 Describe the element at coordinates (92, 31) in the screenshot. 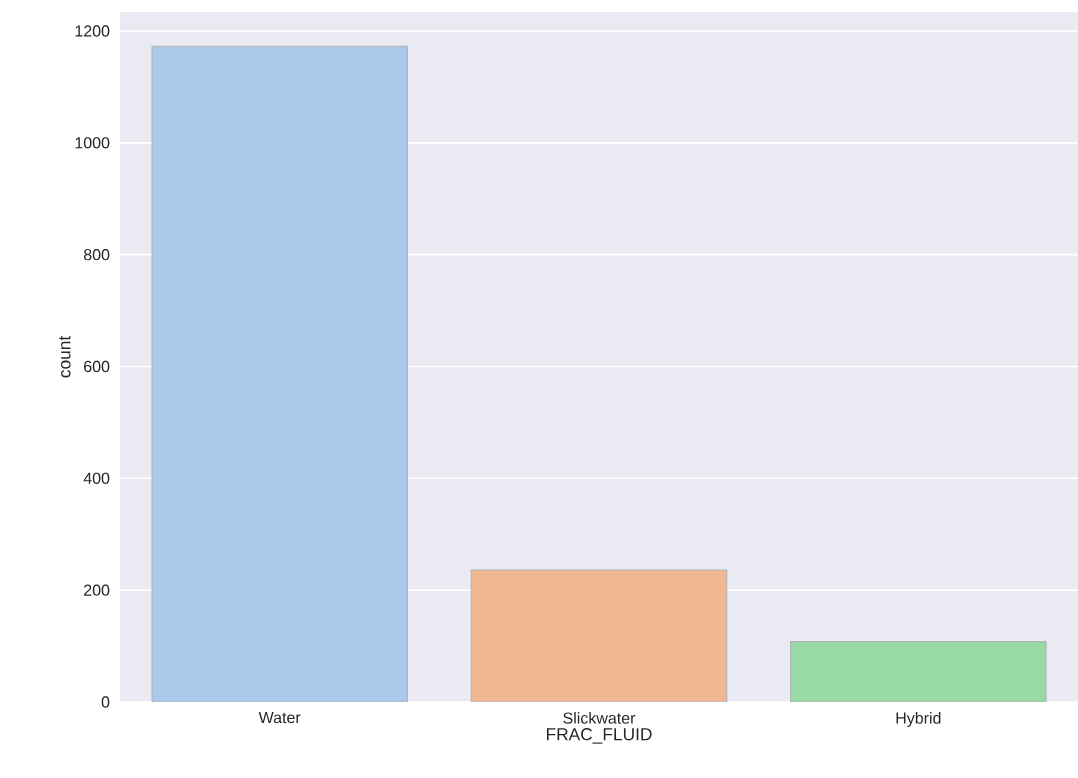

I see `y-tick-label: 1200` at that location.